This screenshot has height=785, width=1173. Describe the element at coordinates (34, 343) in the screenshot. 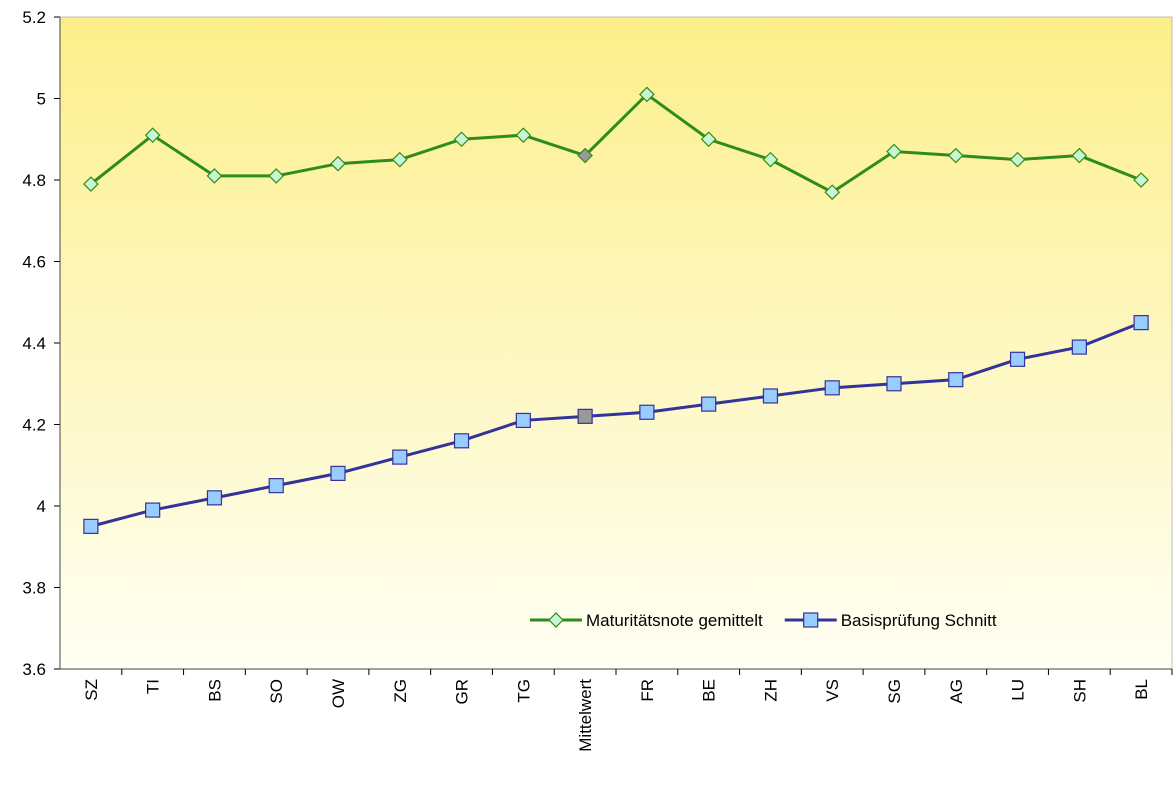

I see `y-tick-label: 4.4` at that location.